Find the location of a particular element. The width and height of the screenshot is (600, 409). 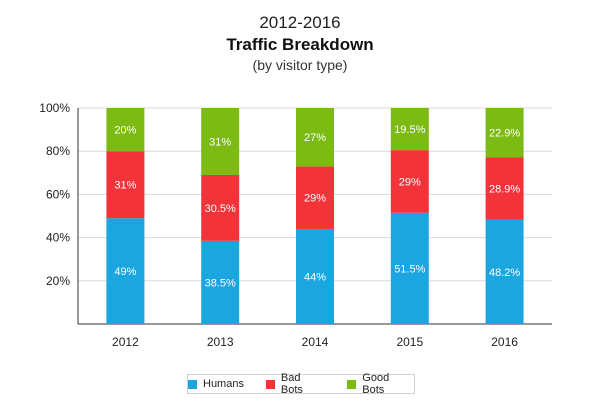

data-label: 38.5% is located at coordinates (220, 283).